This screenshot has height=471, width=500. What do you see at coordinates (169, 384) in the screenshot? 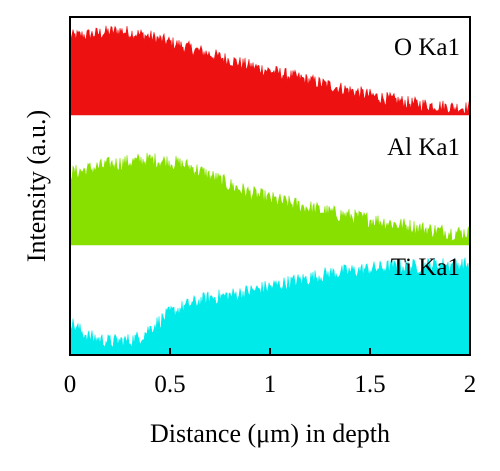
I see `x-tick-label: 0.5` at bounding box center [169, 384].